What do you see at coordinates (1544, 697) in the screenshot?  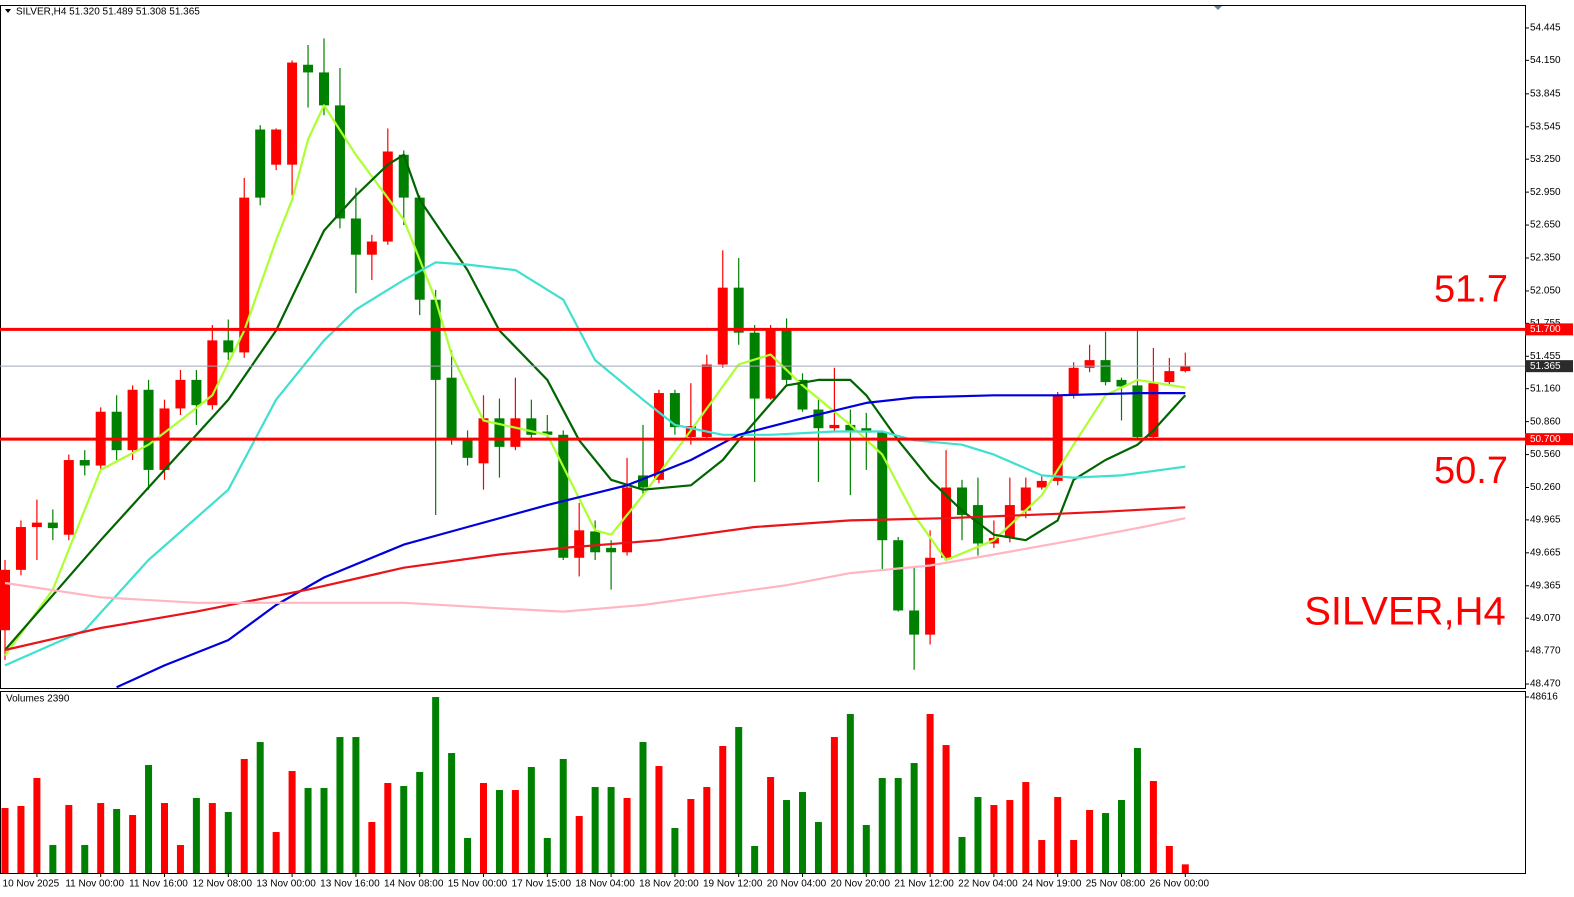 I see `volume-tick-label: 48616` at bounding box center [1544, 697].